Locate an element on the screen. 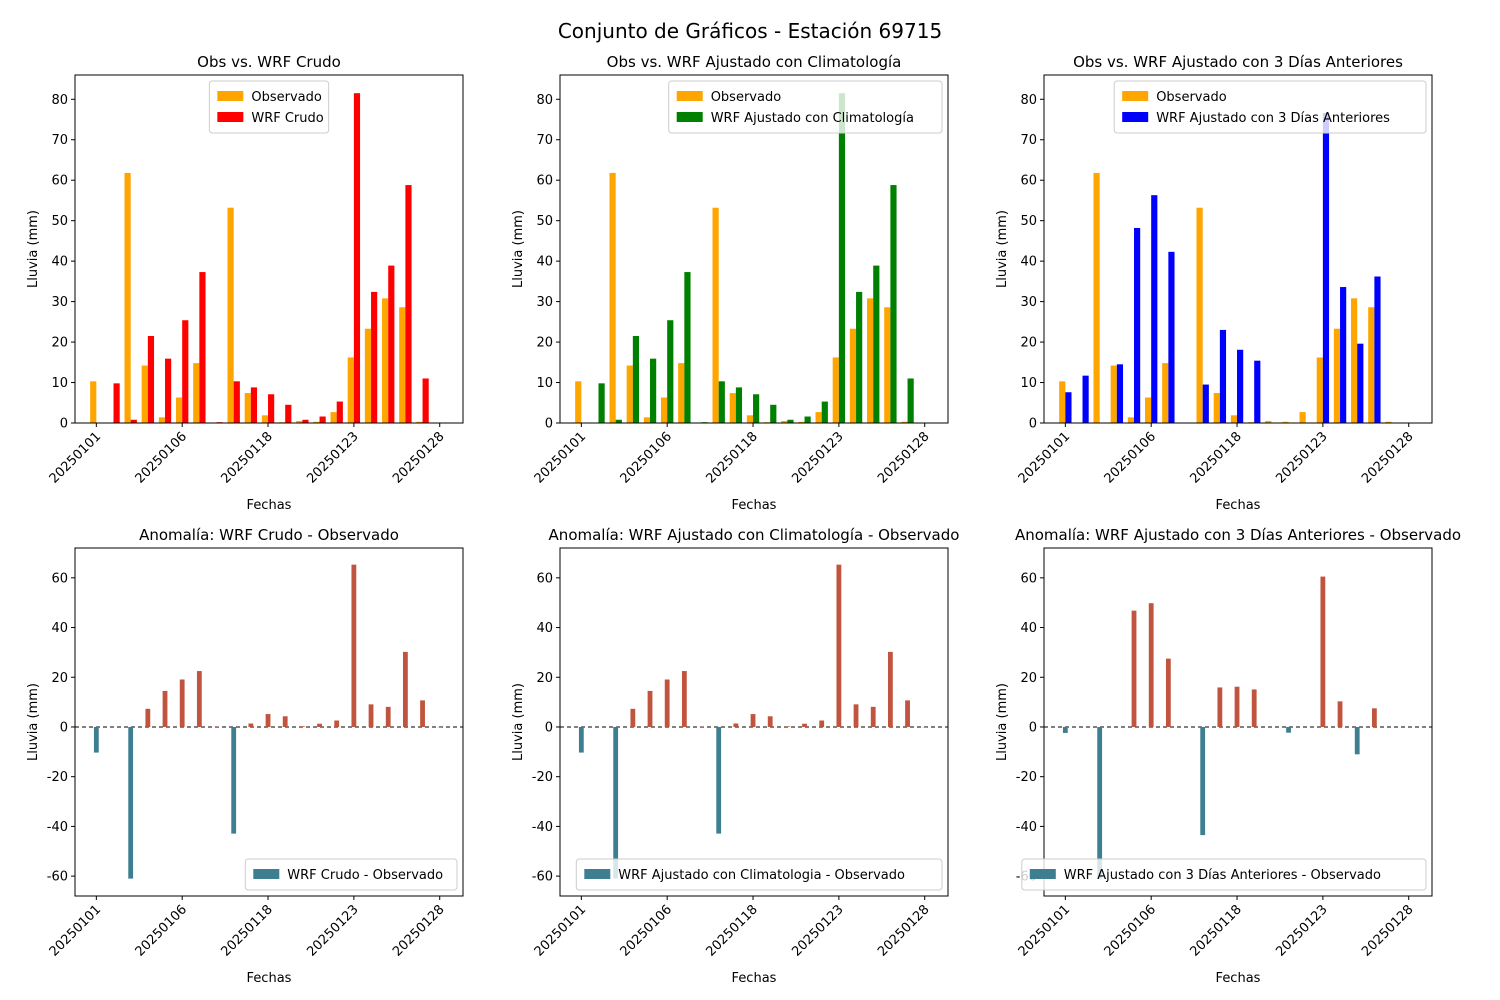  legend-label: WRF Ajustado con 3 Días Anteriores is located at coordinates (1273, 118).